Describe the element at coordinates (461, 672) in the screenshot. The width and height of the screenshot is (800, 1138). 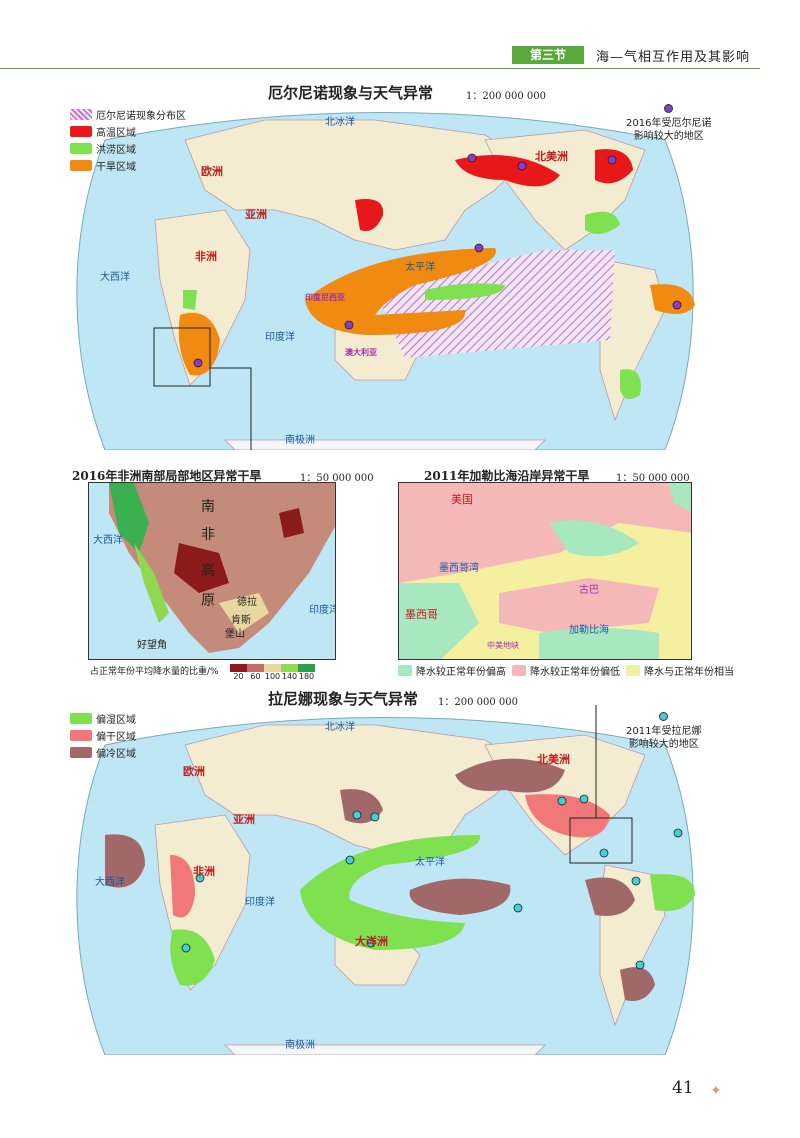
I see `legend-label: 降水较正常年份偏高` at that location.